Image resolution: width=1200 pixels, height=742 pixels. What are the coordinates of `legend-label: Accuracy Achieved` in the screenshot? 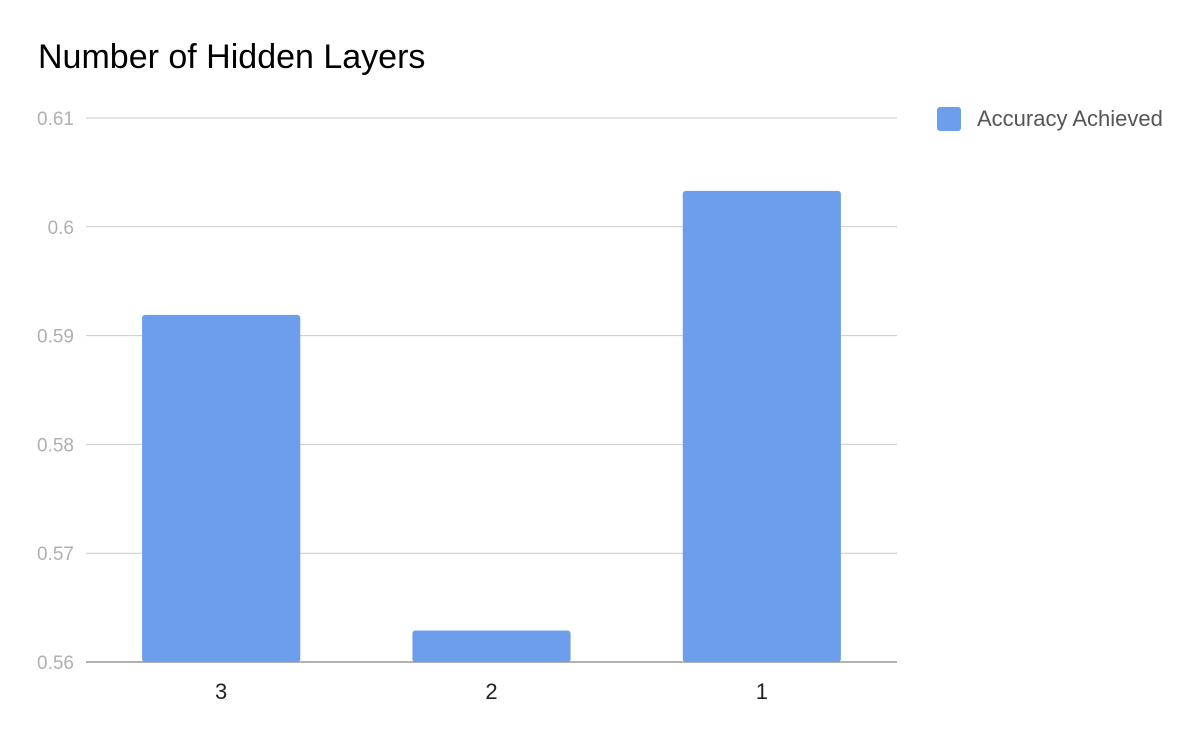 It's located at (1070, 118).